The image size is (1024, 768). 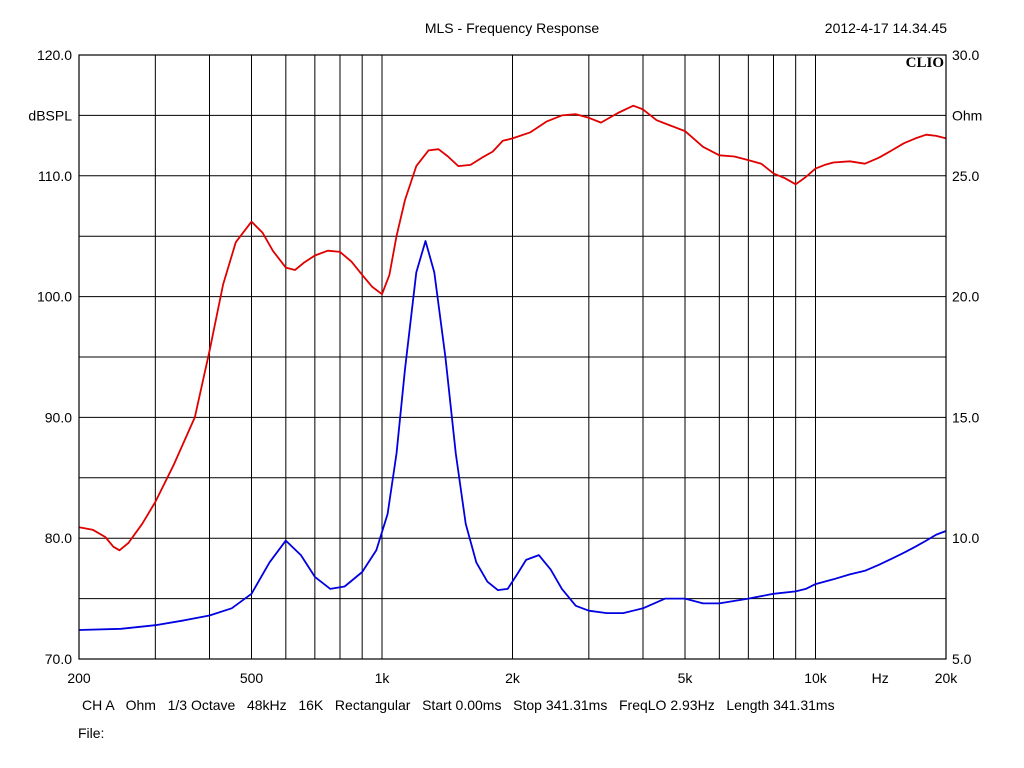 I want to click on smoothing-label: 1/3 Octave, so click(x=201, y=705).